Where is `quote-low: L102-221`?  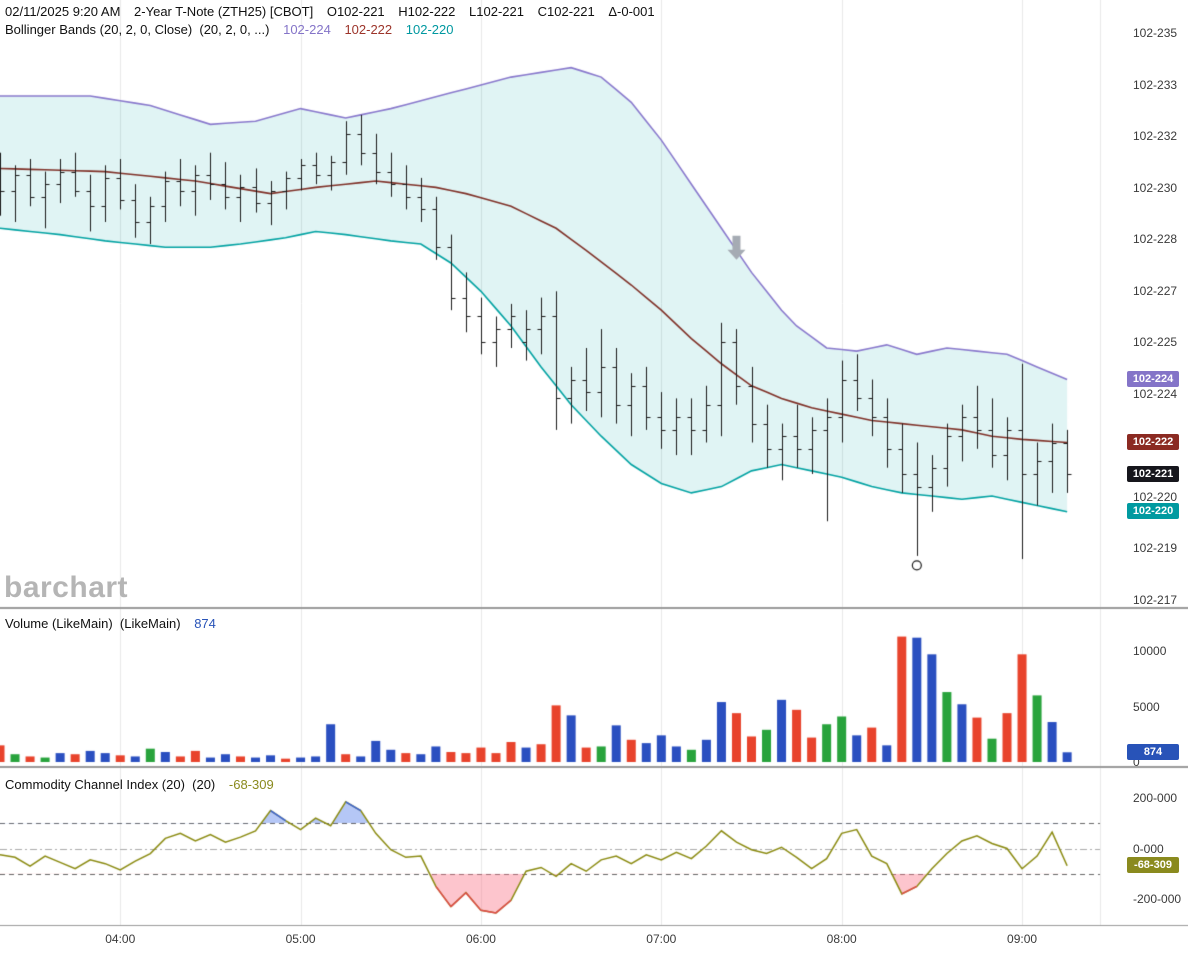
quote-low: L102-221 is located at coordinates (496, 11).